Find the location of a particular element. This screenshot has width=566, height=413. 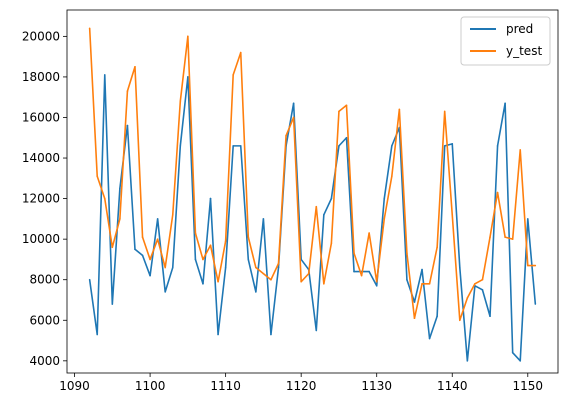

legend-y-test-label: y_test is located at coordinates (524, 51).